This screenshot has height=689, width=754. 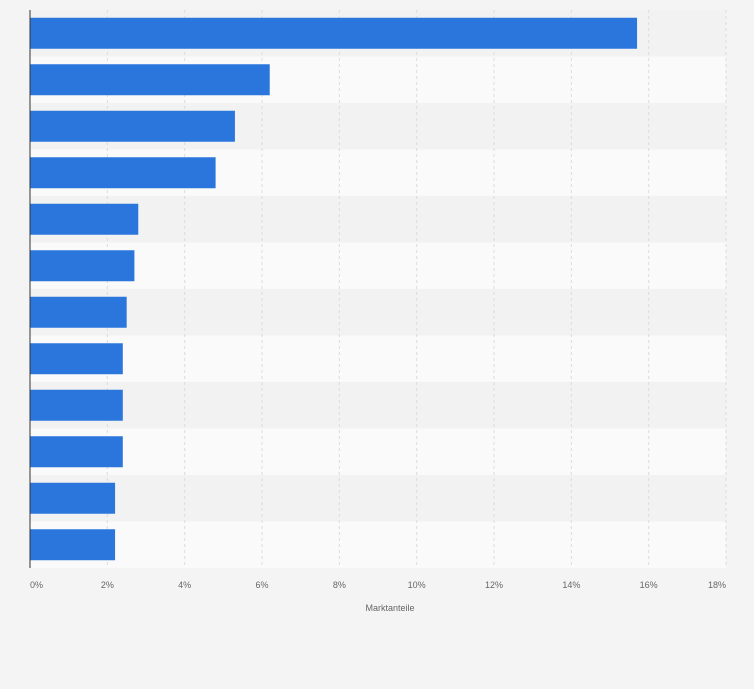 I want to click on x-tick-label: 12%, so click(x=494, y=585).